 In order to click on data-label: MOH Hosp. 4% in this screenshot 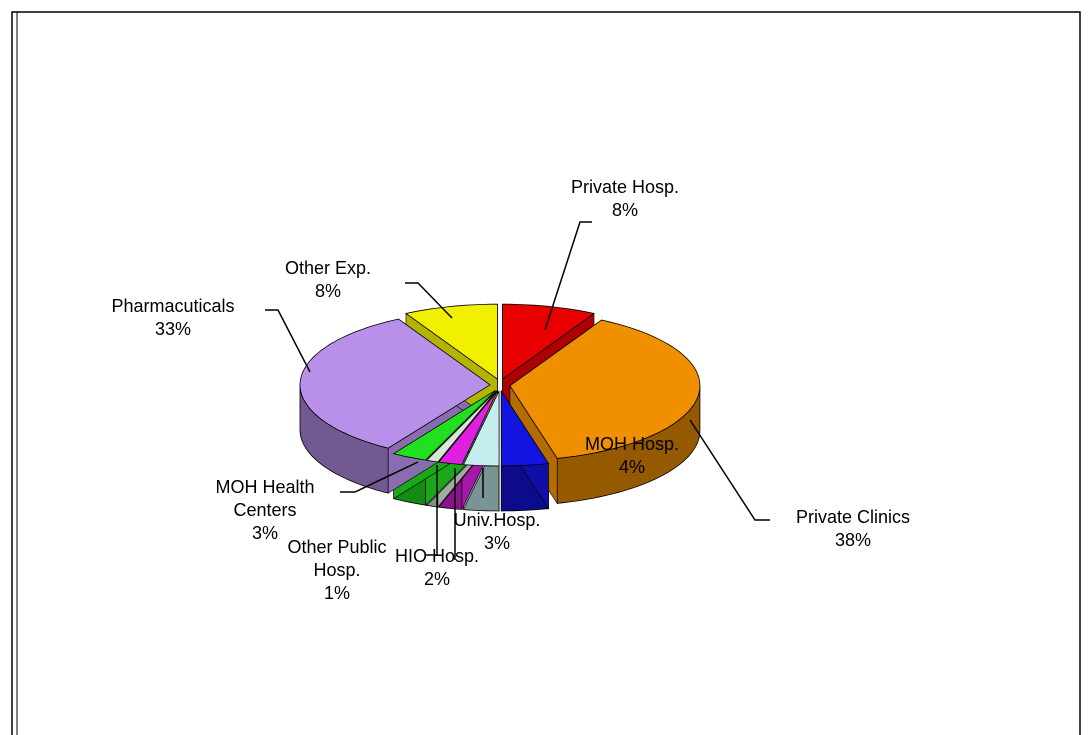, I will do `click(632, 456)`.